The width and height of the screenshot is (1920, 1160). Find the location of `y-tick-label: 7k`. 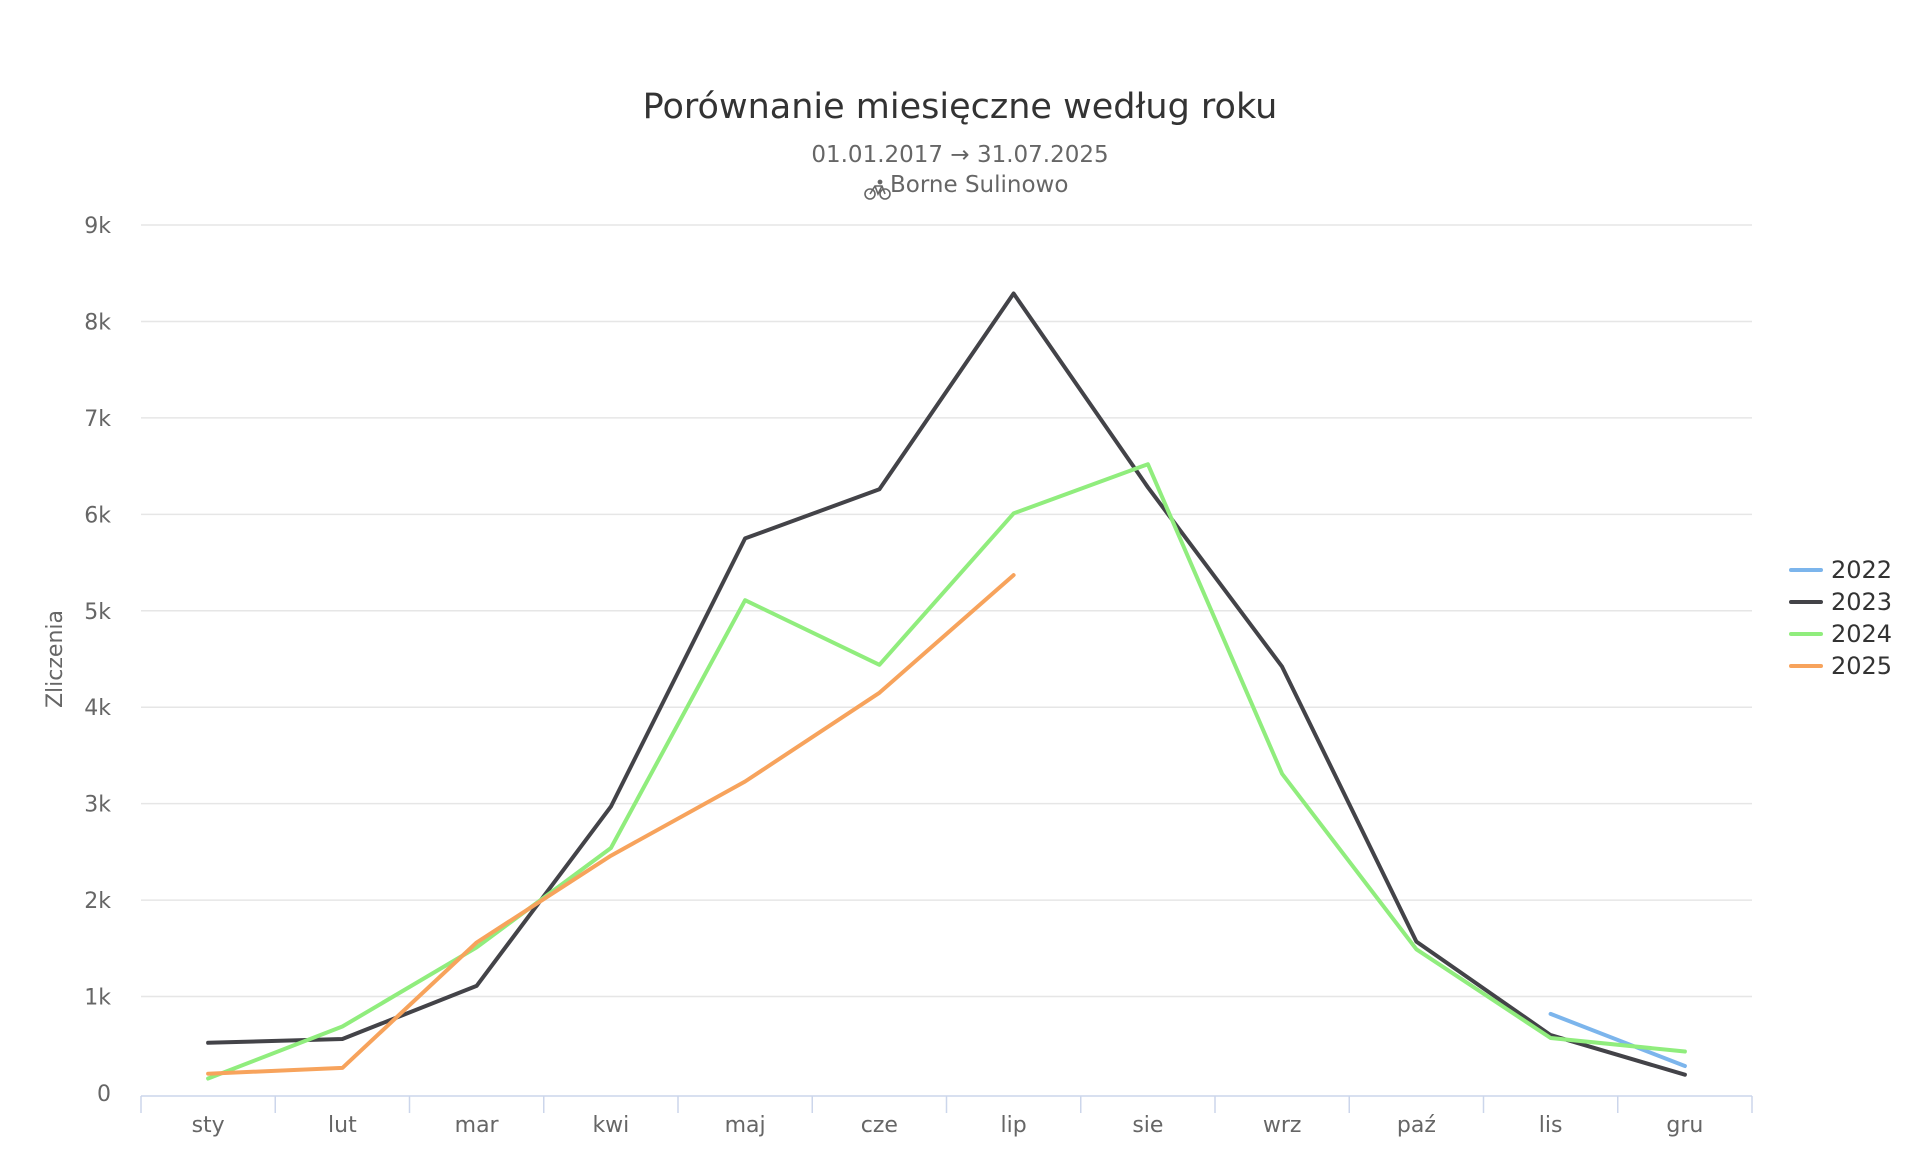

y-tick-label: 7k is located at coordinates (97, 419).